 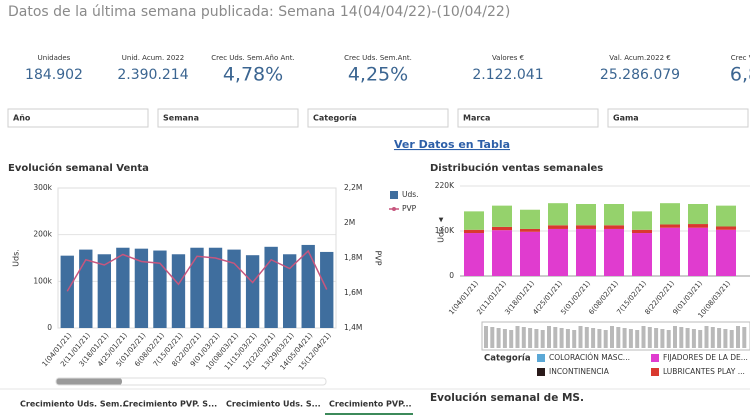 What do you see at coordinates (507, 398) in the screenshot?
I see `section-title: Evolución semanal de MS.` at bounding box center [507, 398].